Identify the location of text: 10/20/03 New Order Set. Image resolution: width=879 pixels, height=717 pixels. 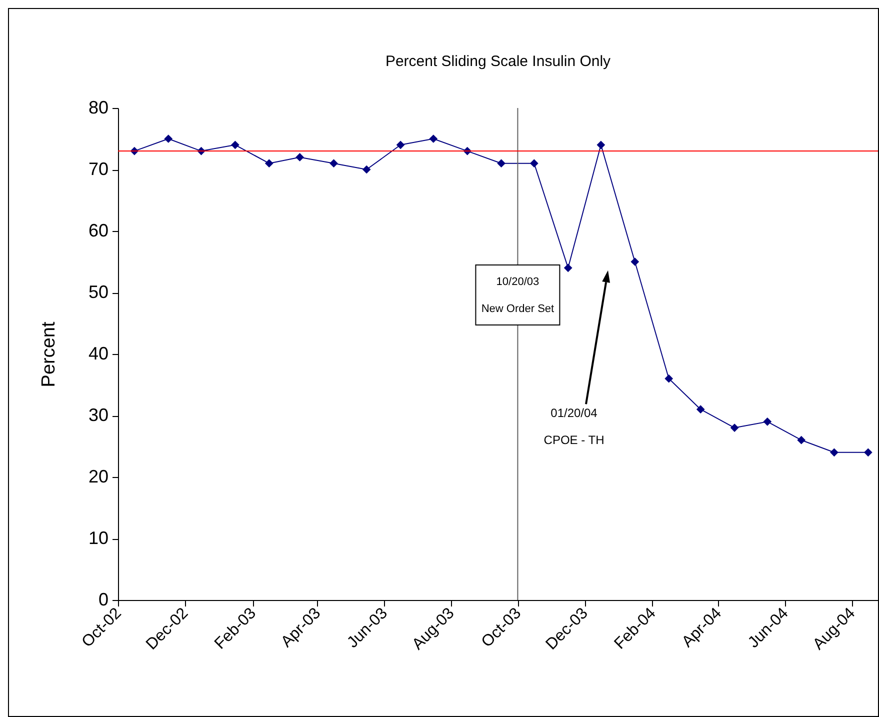
(517, 295).